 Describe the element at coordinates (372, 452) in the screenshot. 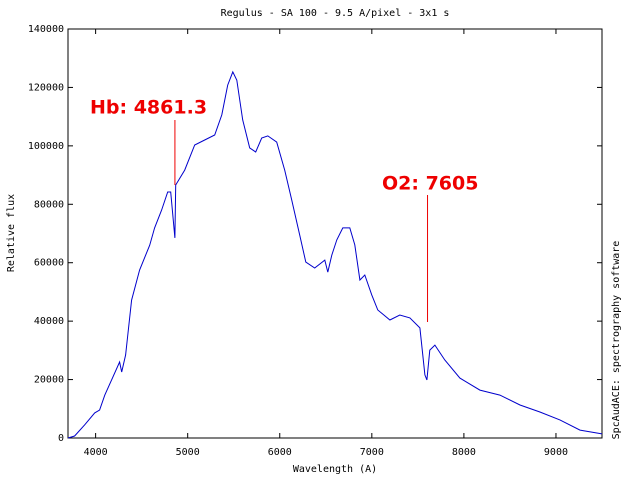

I see `x-tick-label: 7000` at that location.